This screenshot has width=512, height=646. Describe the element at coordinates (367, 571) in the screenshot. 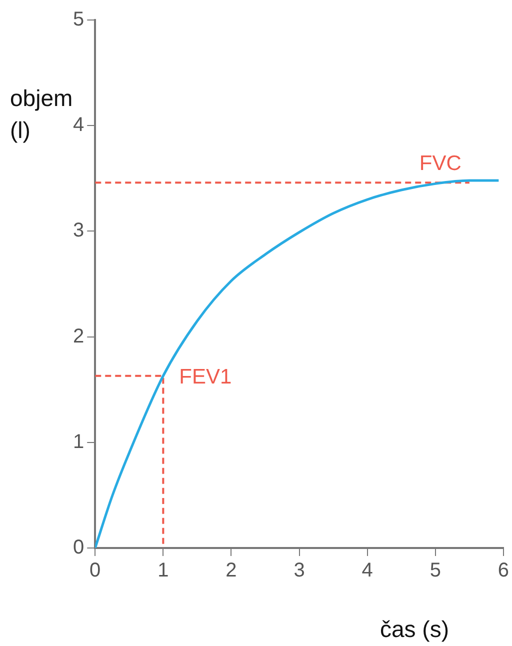

I see `x-tick-label: 4` at that location.